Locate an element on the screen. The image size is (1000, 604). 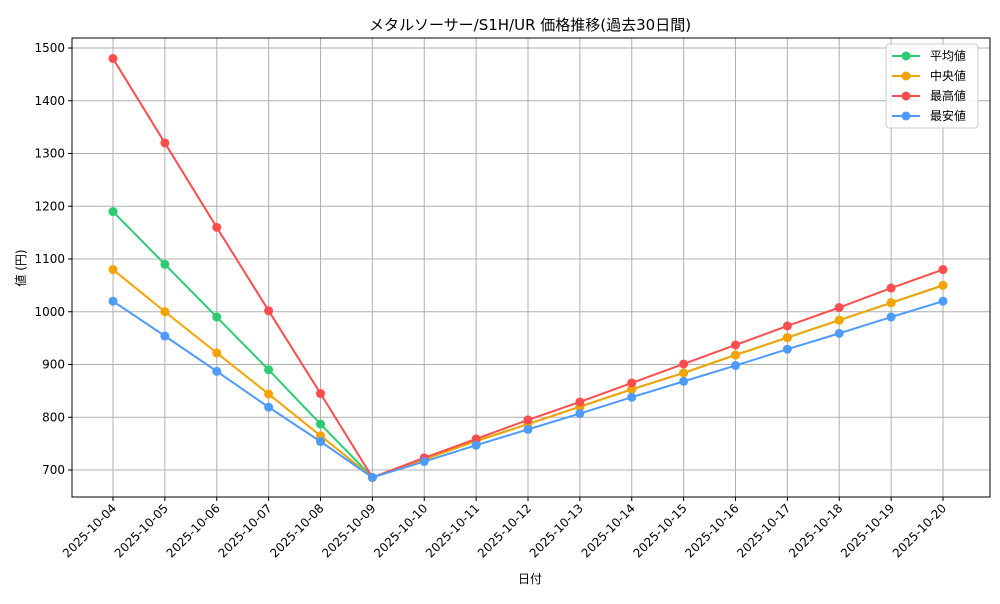
x-tick-label: 2025-10-18 is located at coordinates (815, 530).